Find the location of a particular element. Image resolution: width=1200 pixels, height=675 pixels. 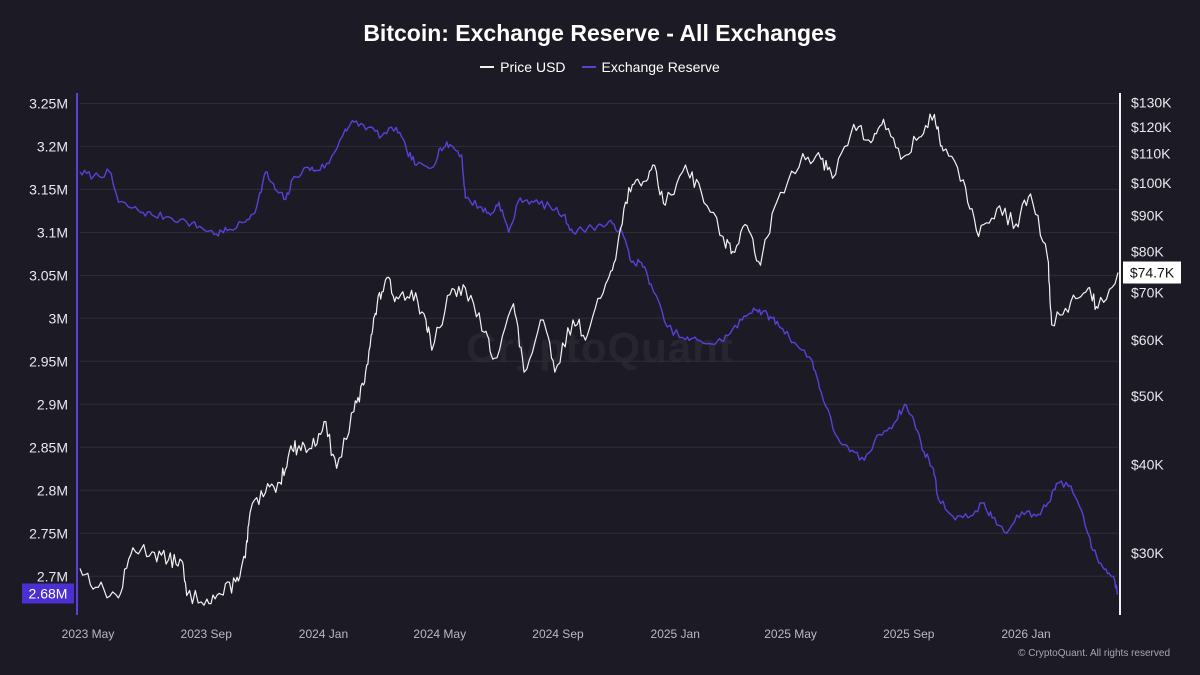

x-tick-label: 2024 Jan is located at coordinates (323, 634).